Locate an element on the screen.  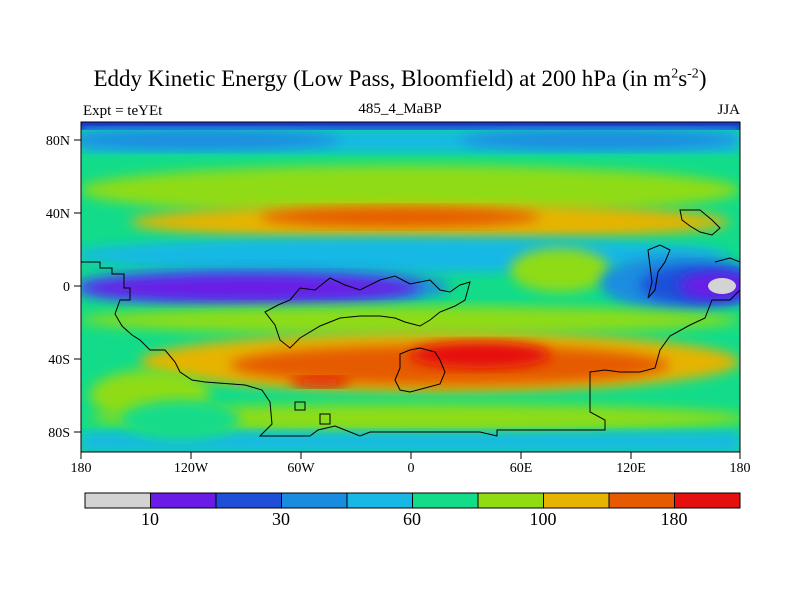
lon-label-60w: 60W is located at coordinates (301, 468).